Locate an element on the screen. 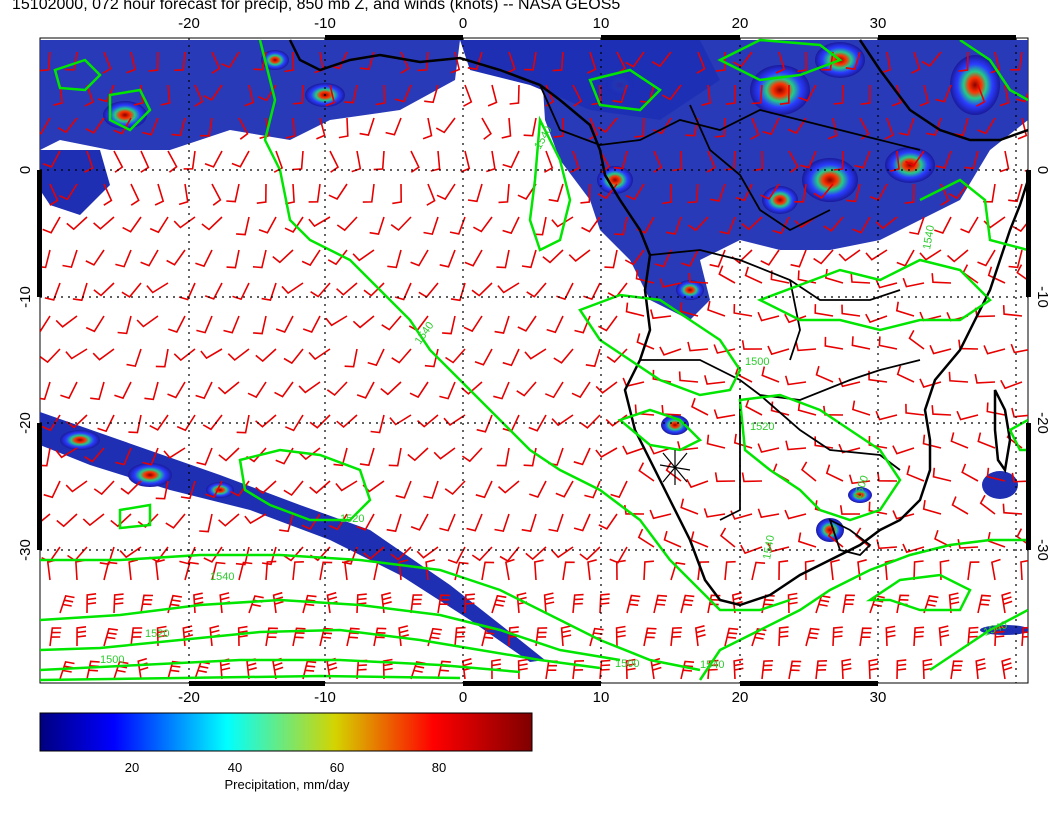  lat-ticks-left: 0 -10 -20 -30 is located at coordinates (25, 363).